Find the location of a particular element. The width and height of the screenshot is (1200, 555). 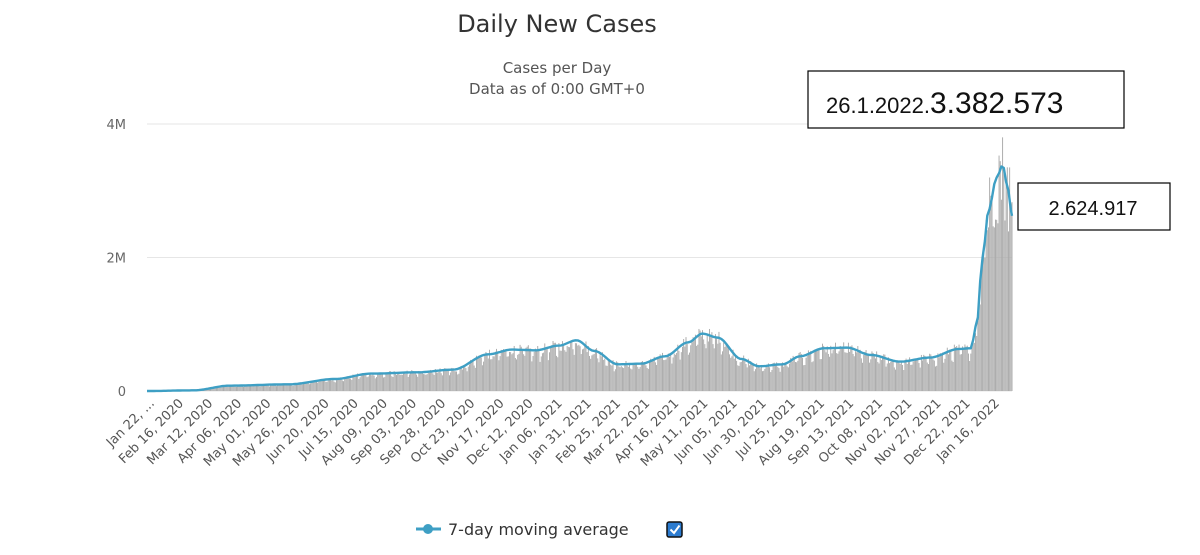

y-axis: 0 2M 4M is located at coordinates (117, 259).